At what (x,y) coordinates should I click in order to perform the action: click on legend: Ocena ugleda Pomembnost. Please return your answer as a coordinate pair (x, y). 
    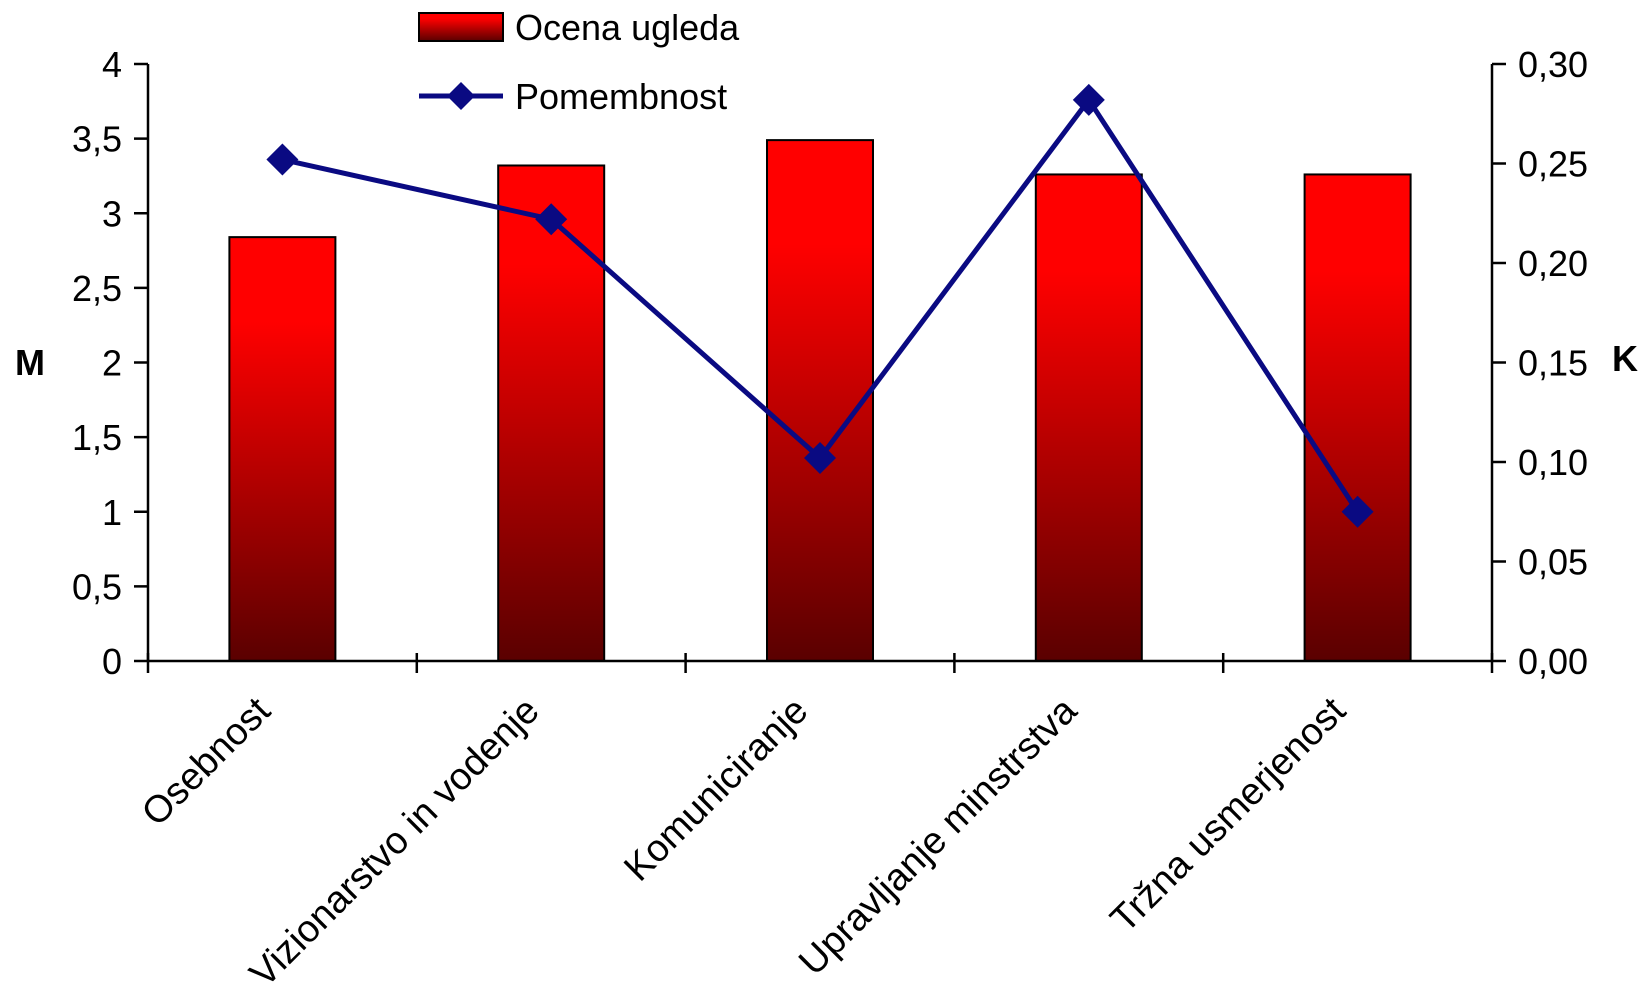
    Looking at the image, I should click on (579, 62).